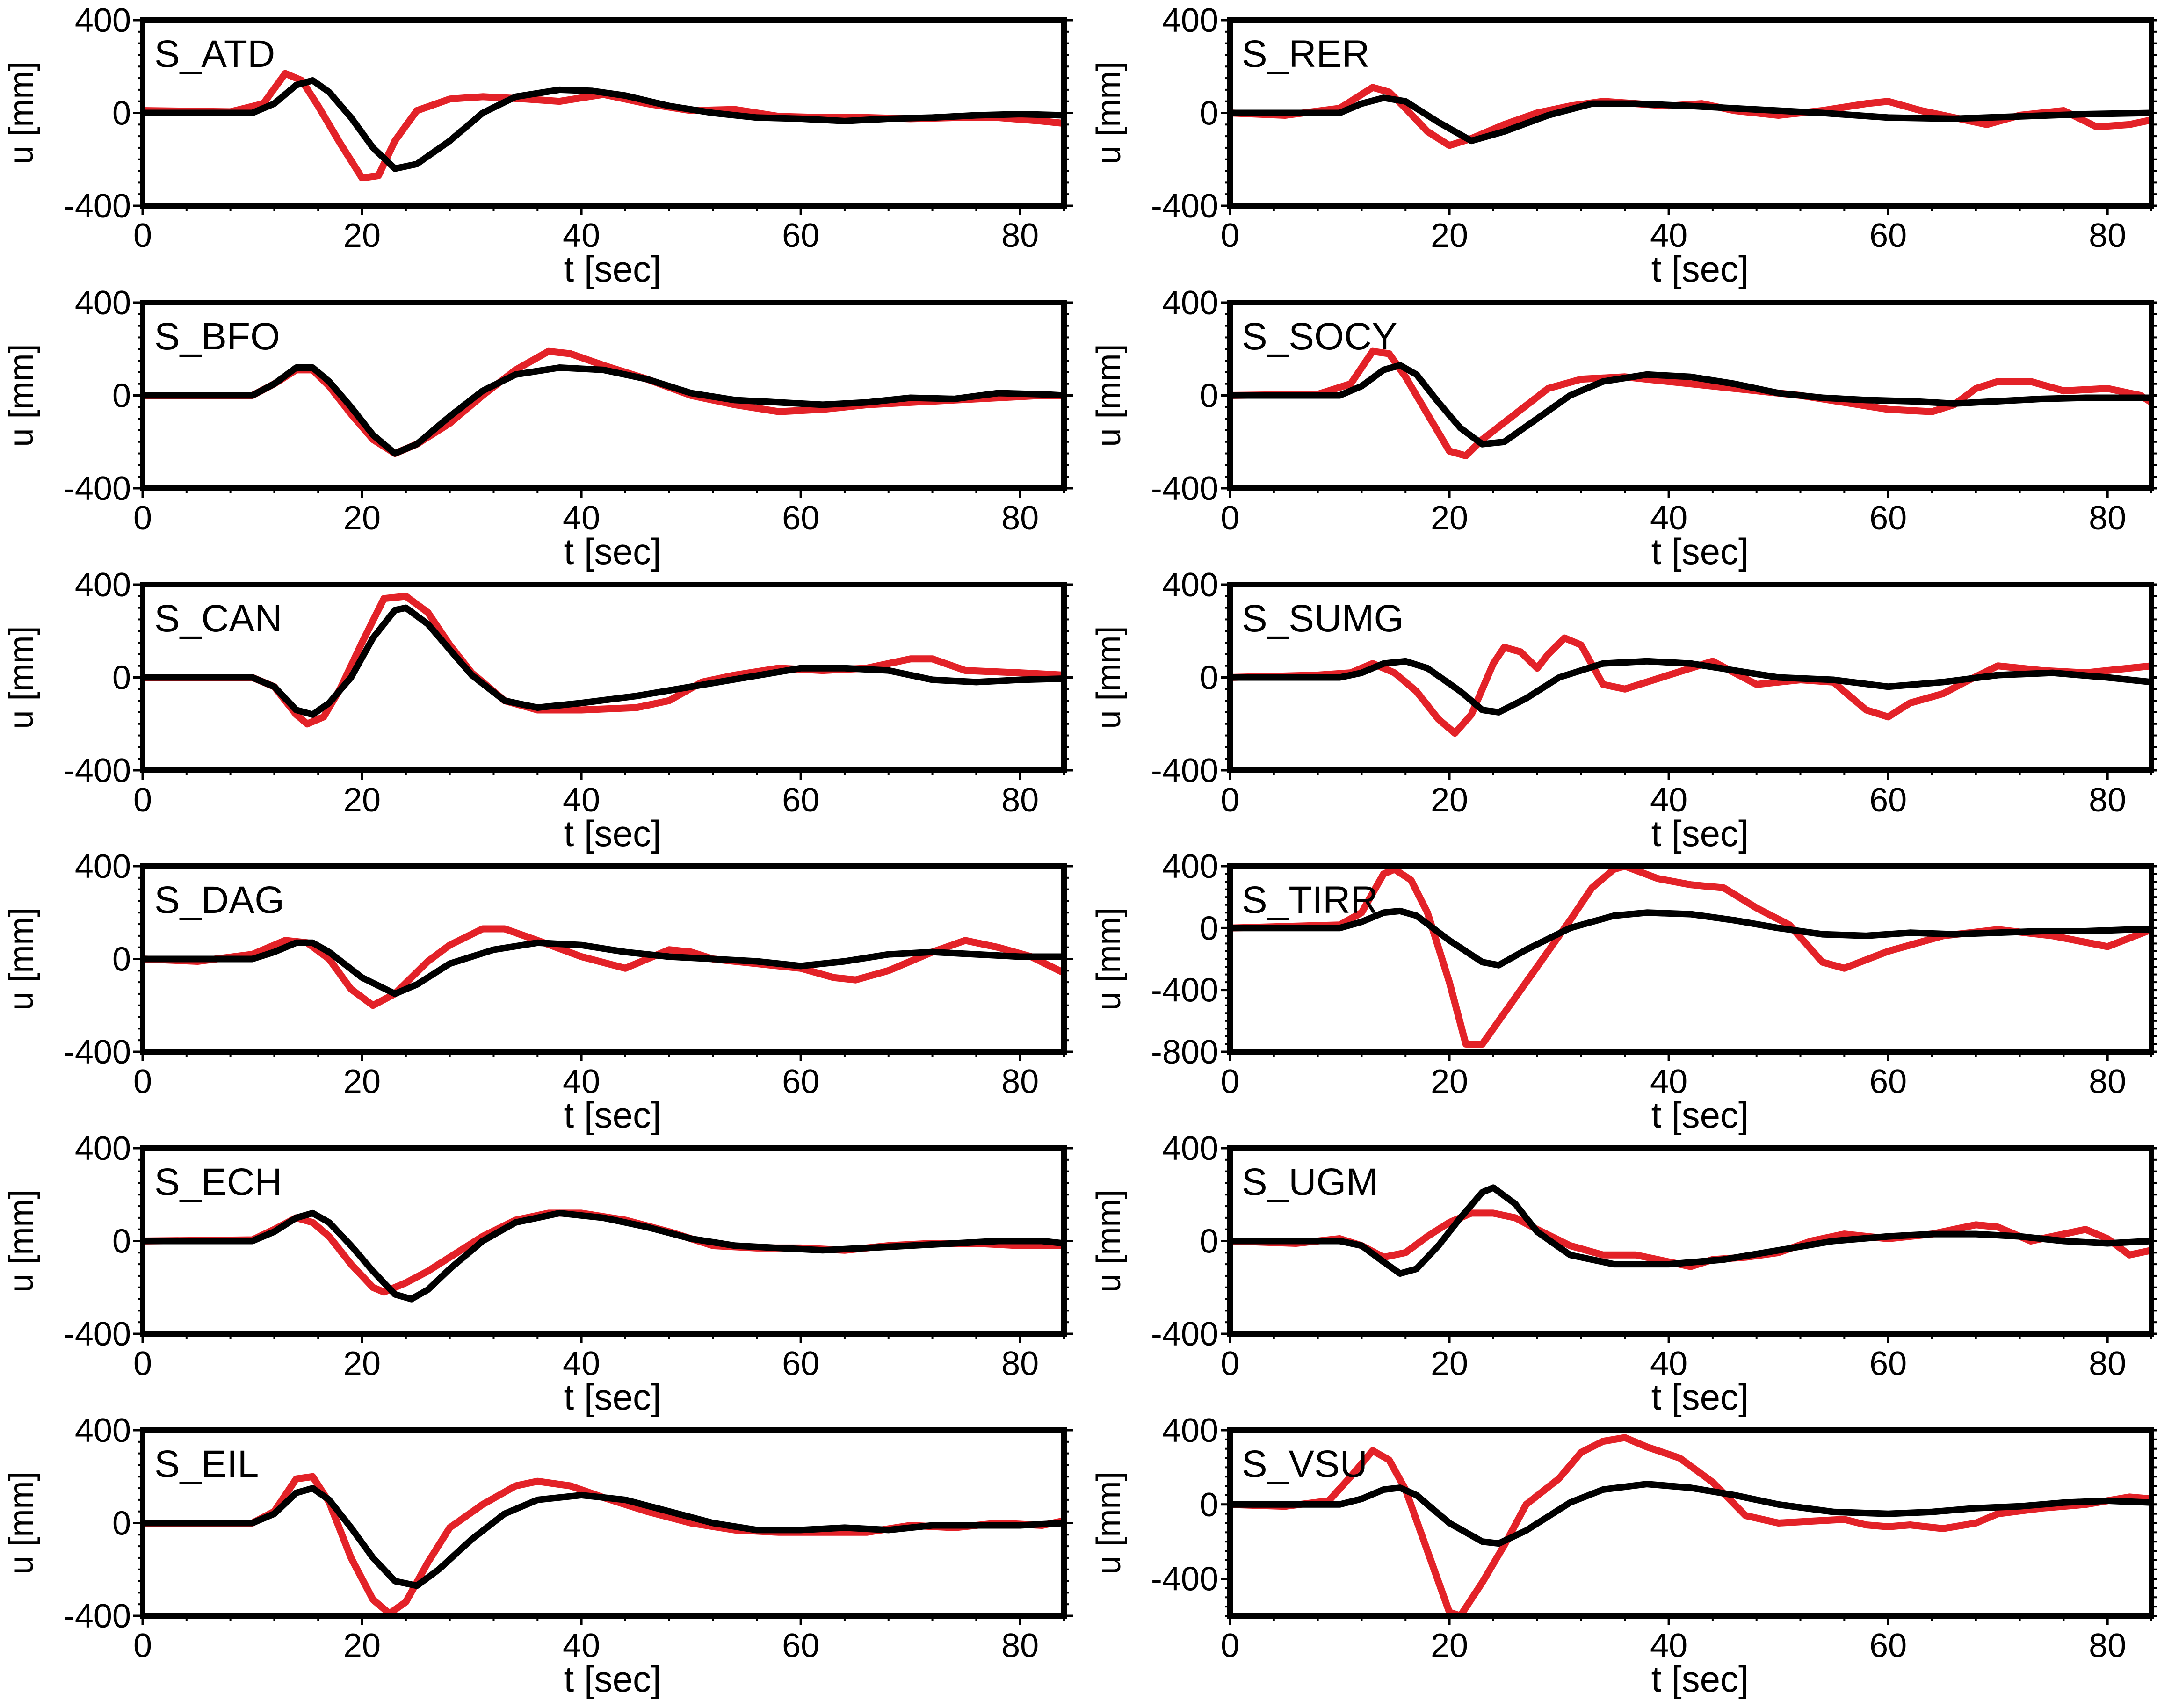 Image resolution: width=2157 pixels, height=1708 pixels. Describe the element at coordinates (1319, 336) in the screenshot. I see `station-title: S_SOCY` at that location.